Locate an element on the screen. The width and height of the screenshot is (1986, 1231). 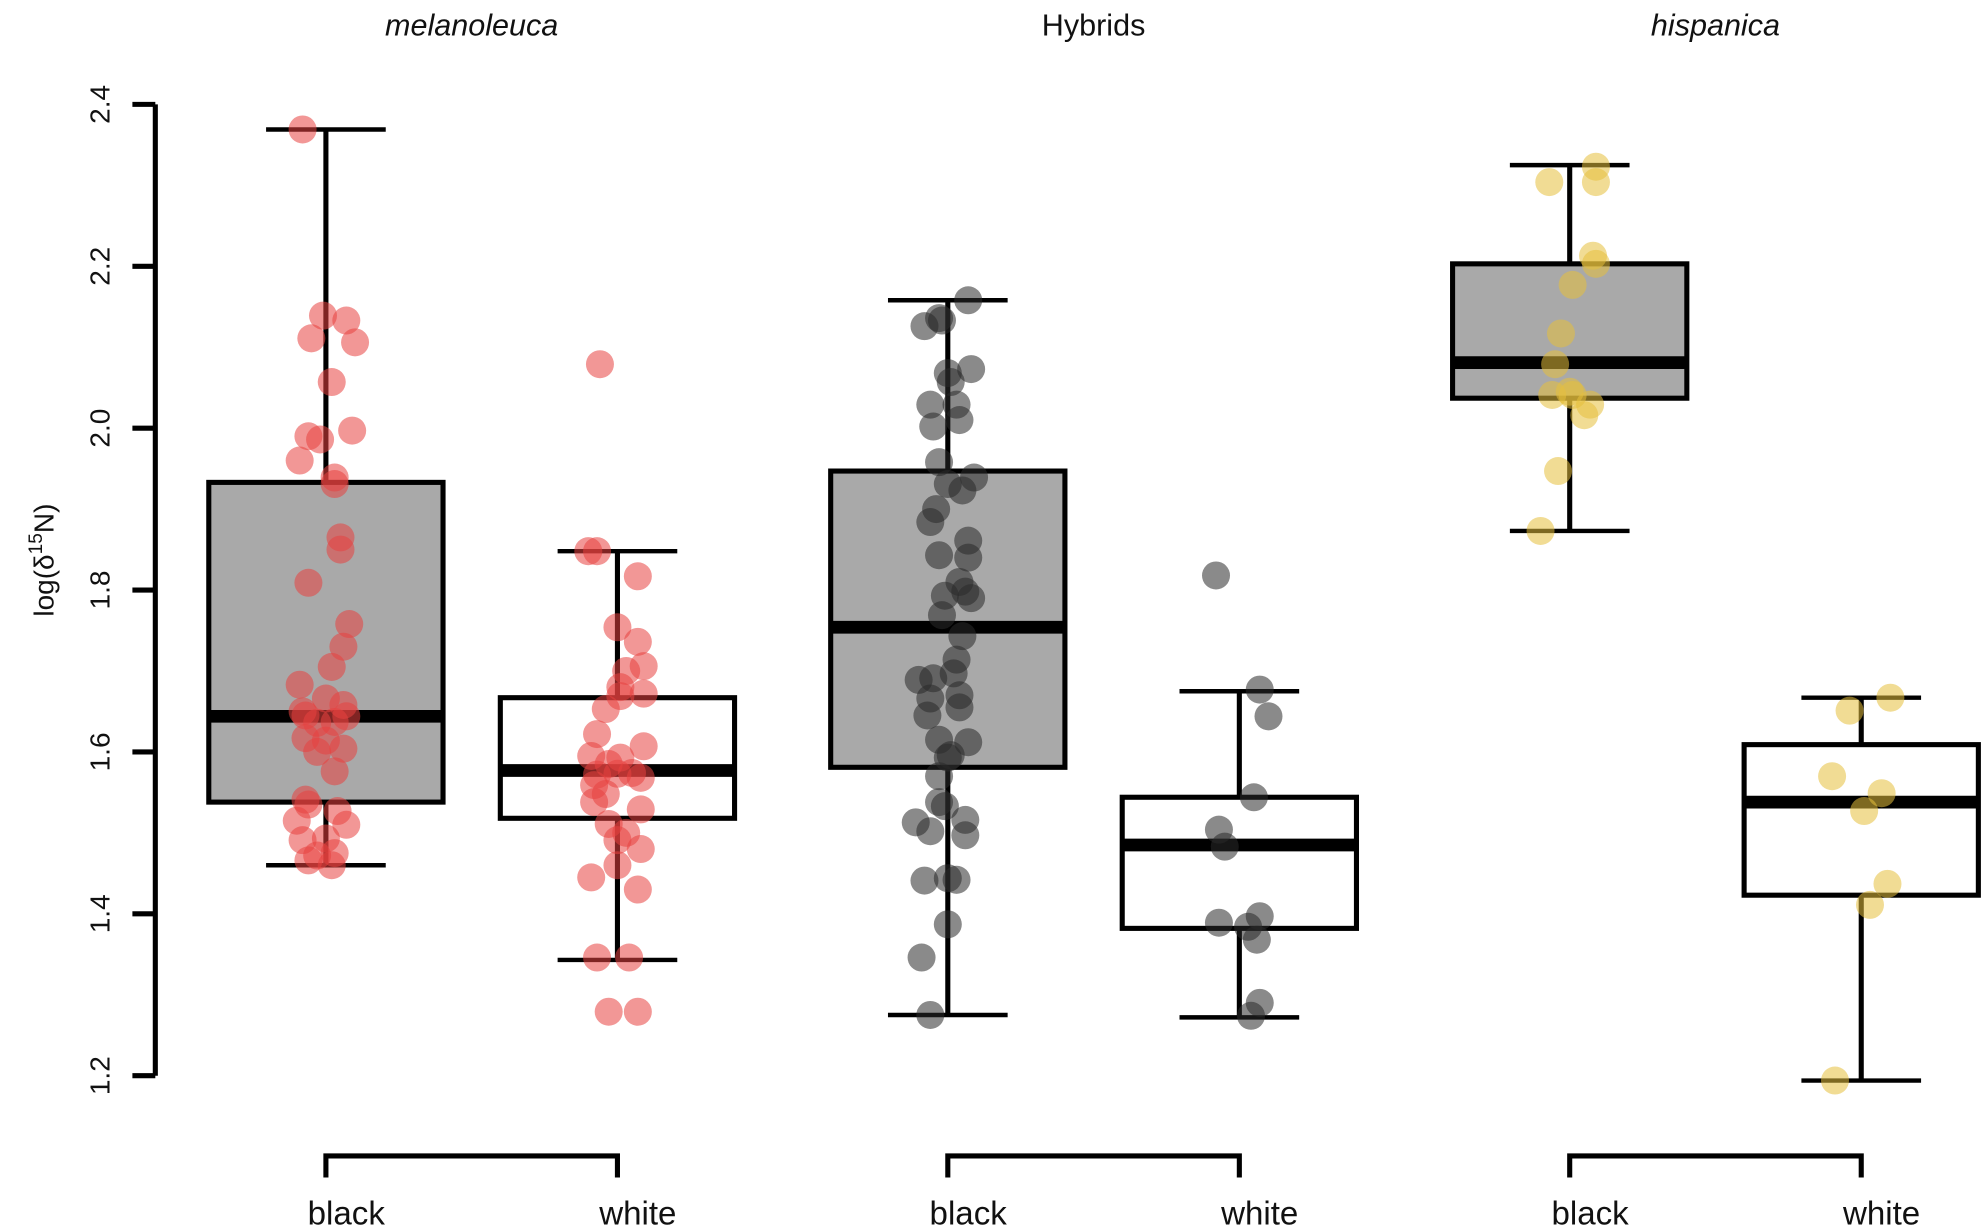
box-iqr is located at coordinates (1239, 862).